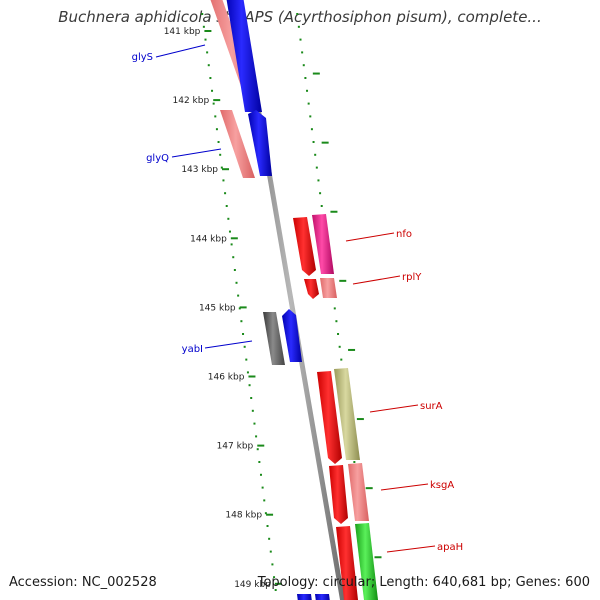 The image size is (600, 600). I want to click on gene-yabI-gray, so click(274, 338).